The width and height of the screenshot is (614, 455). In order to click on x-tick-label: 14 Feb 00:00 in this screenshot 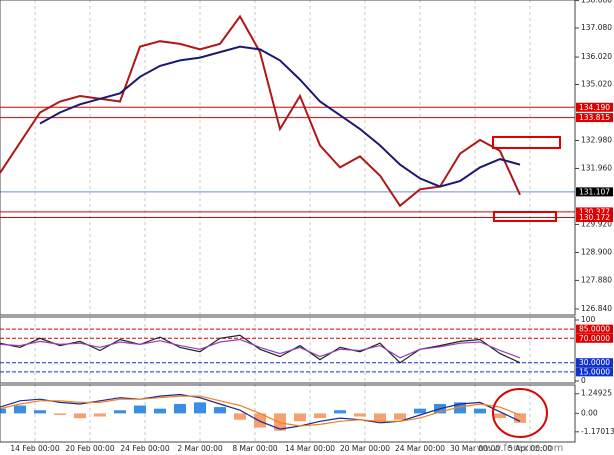, I will do `click(34, 448)`.